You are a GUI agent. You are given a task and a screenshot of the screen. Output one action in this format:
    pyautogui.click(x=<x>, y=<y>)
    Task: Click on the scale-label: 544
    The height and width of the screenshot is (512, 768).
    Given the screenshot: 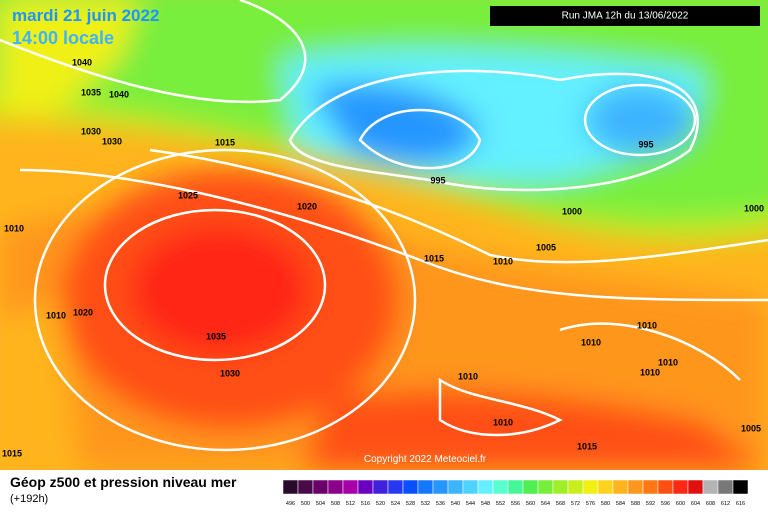 What is the action you would take?
    pyautogui.click(x=470, y=504)
    